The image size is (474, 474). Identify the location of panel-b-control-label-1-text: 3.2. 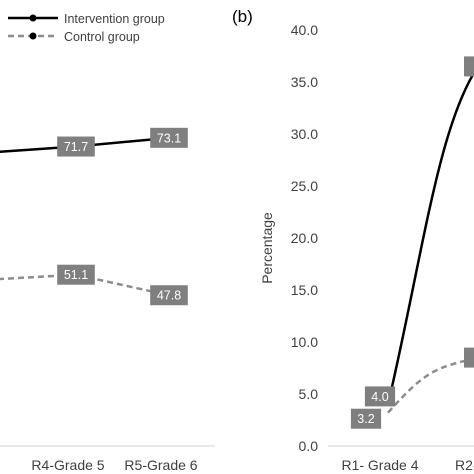
(365, 419).